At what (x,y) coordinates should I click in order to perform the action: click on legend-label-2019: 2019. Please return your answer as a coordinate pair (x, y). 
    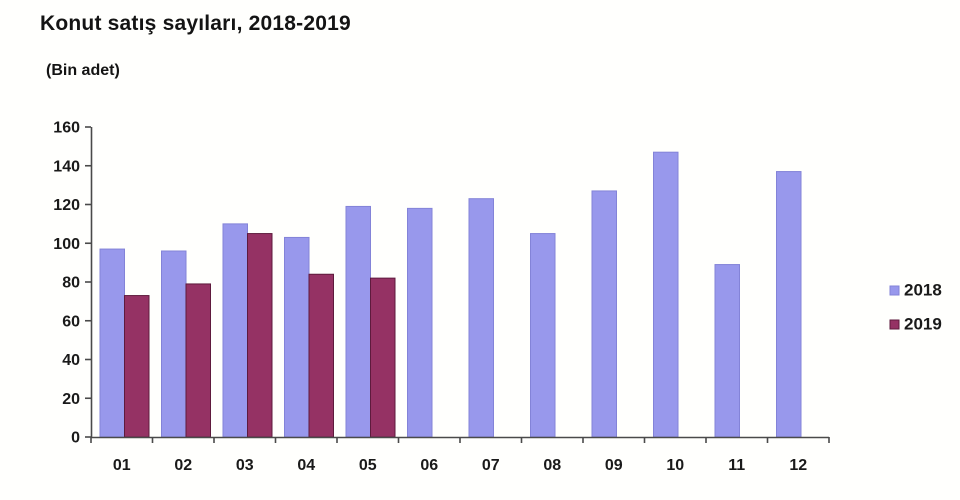
    Looking at the image, I should click on (923, 324).